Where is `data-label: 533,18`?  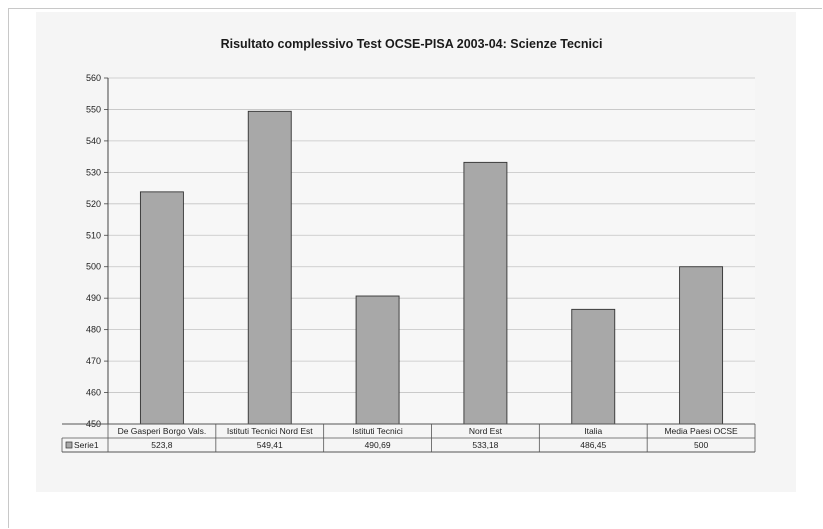
data-label: 533,18 is located at coordinates (485, 445).